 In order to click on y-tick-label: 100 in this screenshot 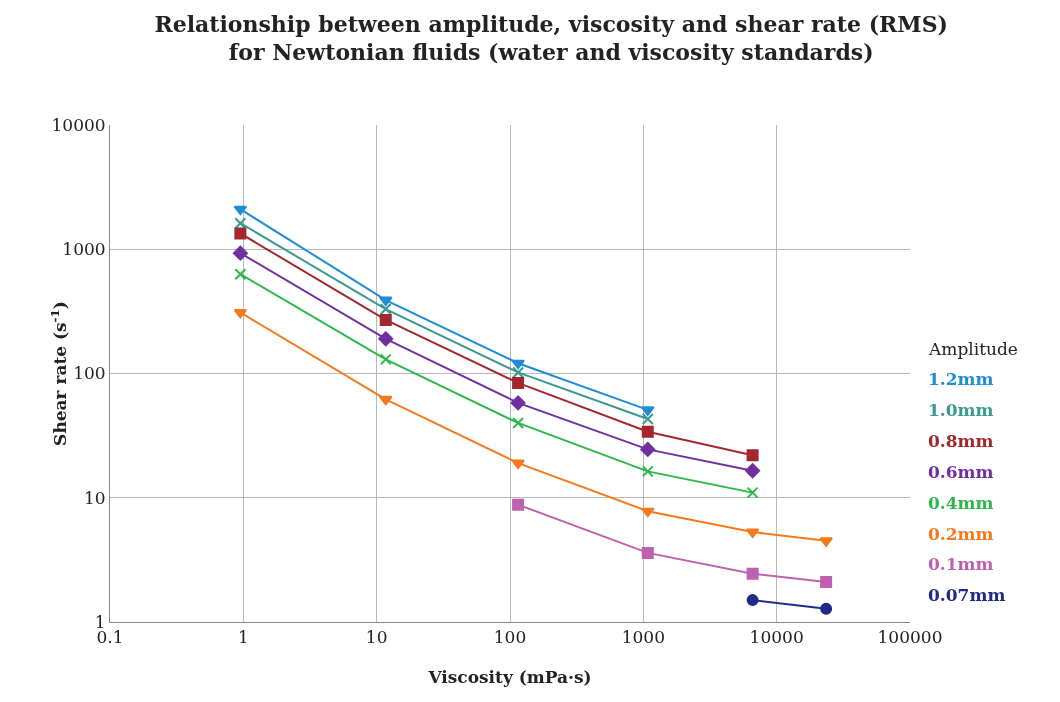, I will do `click(89, 373)`.